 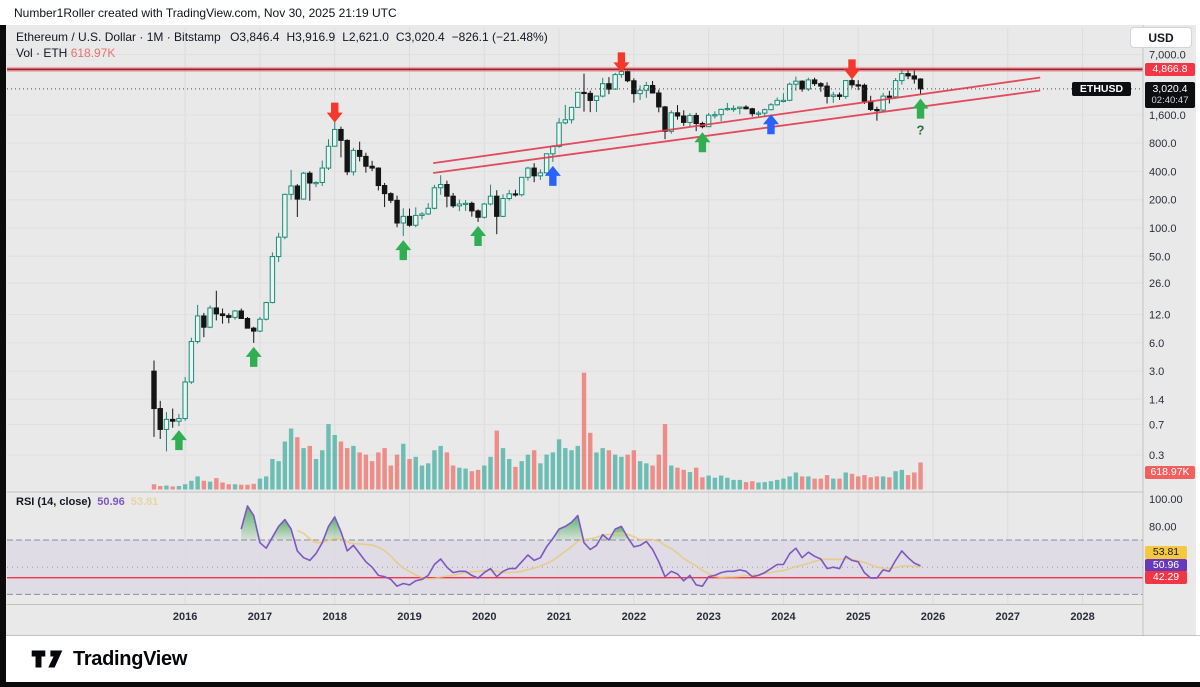 I want to click on bar-countdown: 02:40:47, so click(x=1170, y=101).